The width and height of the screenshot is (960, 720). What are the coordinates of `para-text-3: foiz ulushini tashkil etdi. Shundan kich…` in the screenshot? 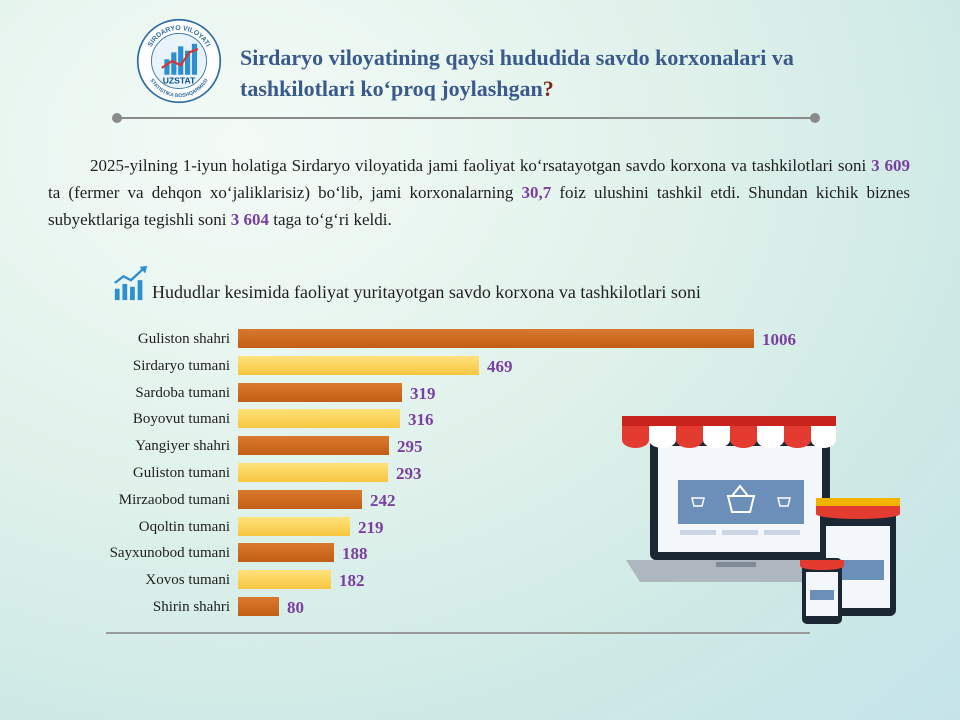 It's located at (479, 206).